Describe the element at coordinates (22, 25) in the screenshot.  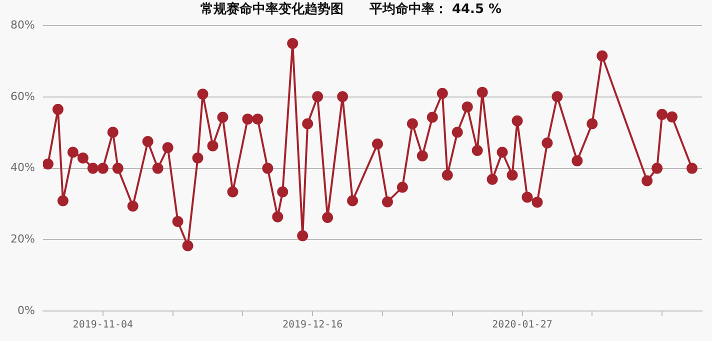
I see `y-tick-label: 80%` at that location.